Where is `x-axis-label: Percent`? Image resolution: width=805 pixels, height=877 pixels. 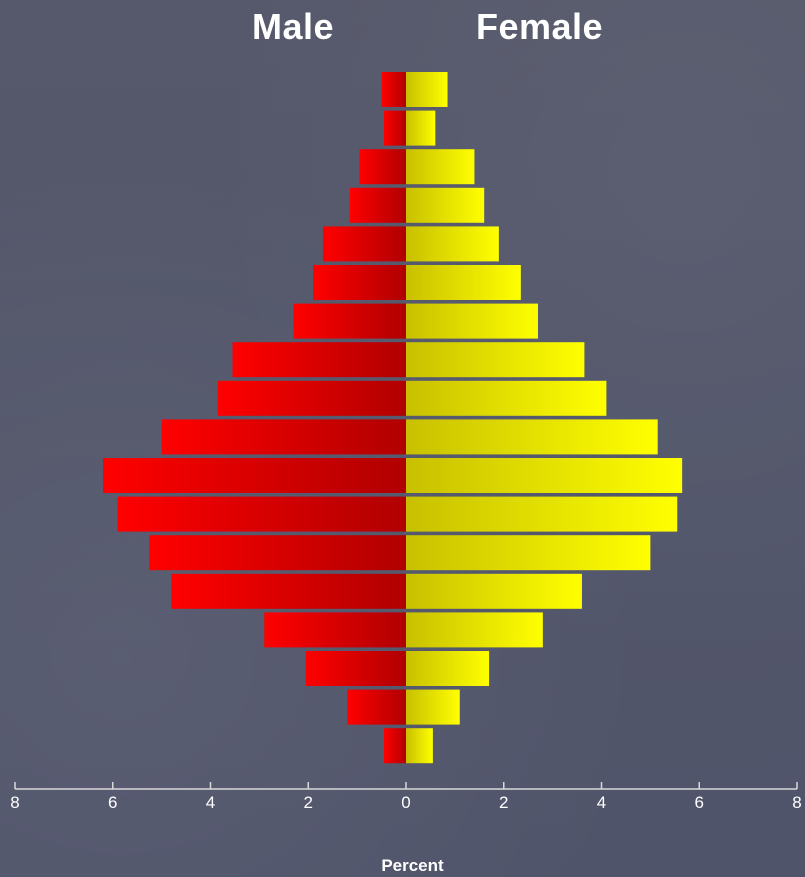 x-axis-label: Percent is located at coordinates (412, 865).